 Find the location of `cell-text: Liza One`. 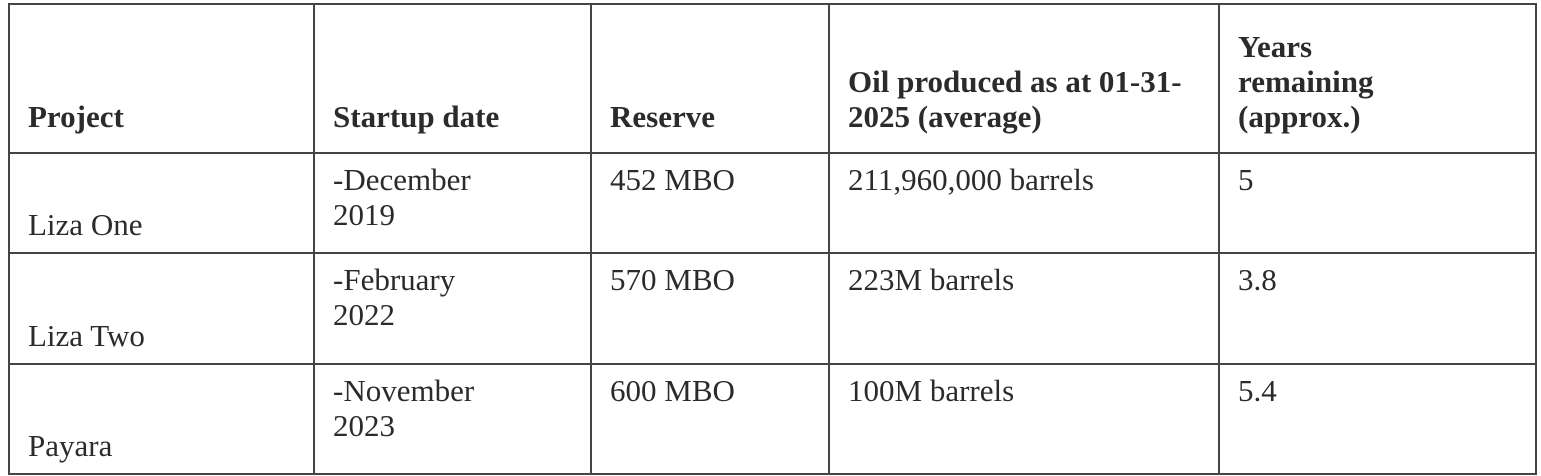

cell-text: Liza One is located at coordinates (85, 224).